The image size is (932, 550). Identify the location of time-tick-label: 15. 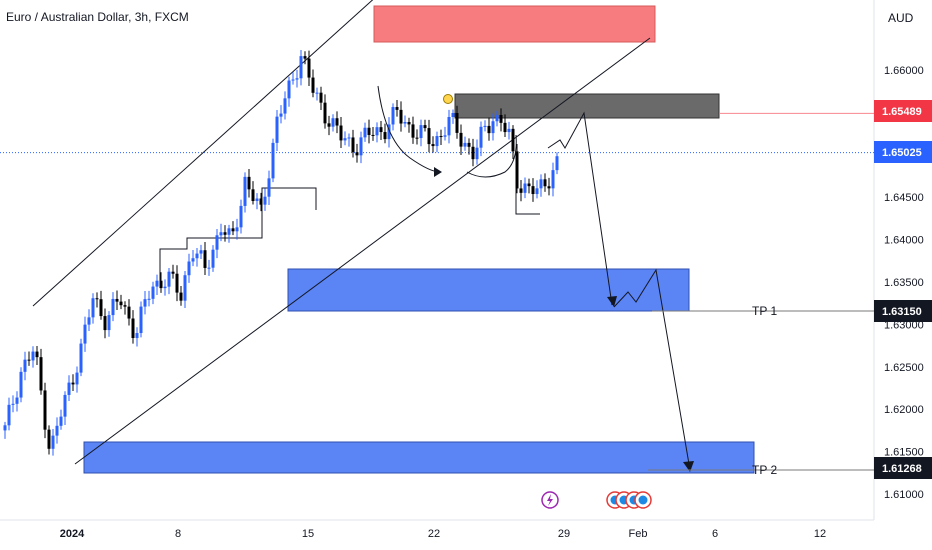
(308, 534).